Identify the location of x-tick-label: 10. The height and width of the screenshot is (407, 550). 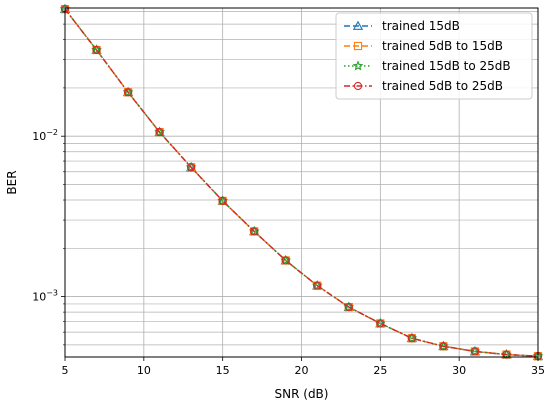
(144, 370).